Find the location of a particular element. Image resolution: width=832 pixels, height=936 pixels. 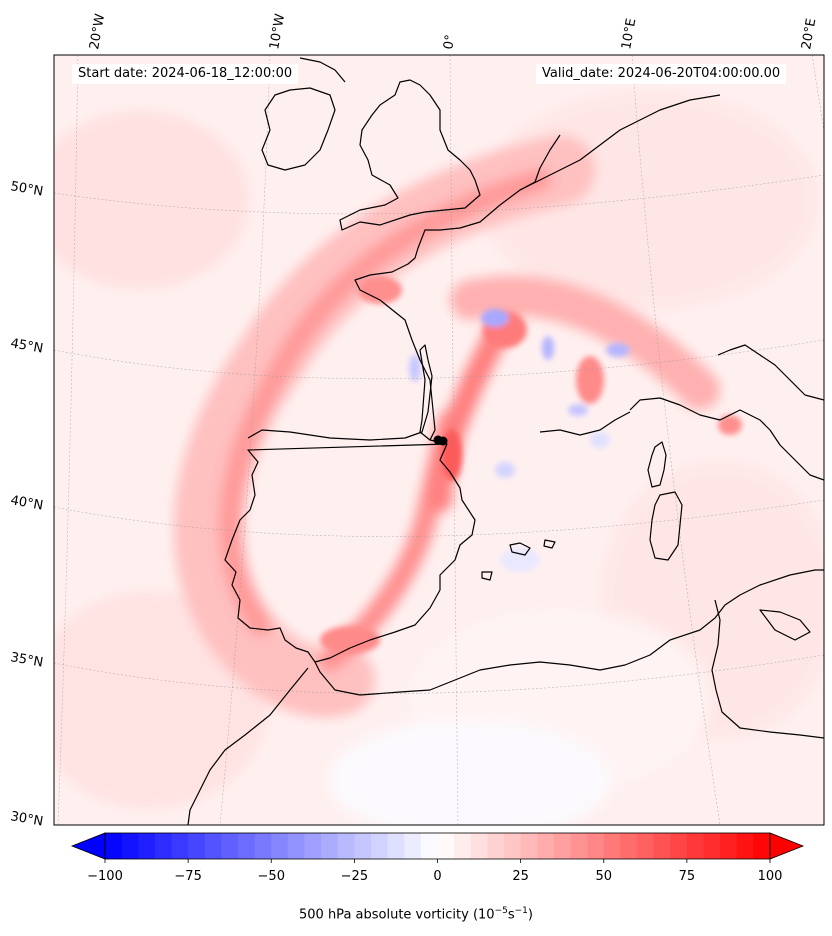

lat-label-50n: 50°N is located at coordinates (26, 189).